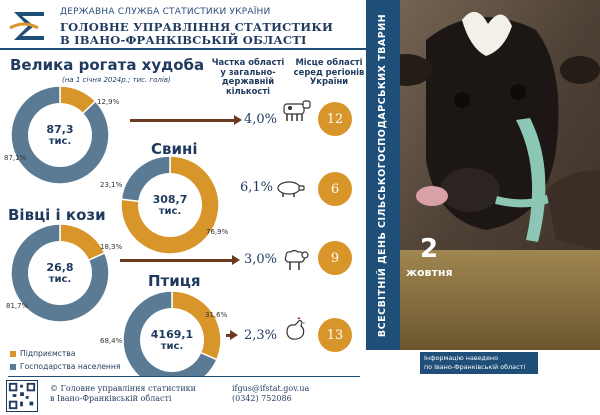 This screenshot has width=600, height=415. Describe the element at coordinates (184, 49) in the screenshot. I see `header-divider` at that location.